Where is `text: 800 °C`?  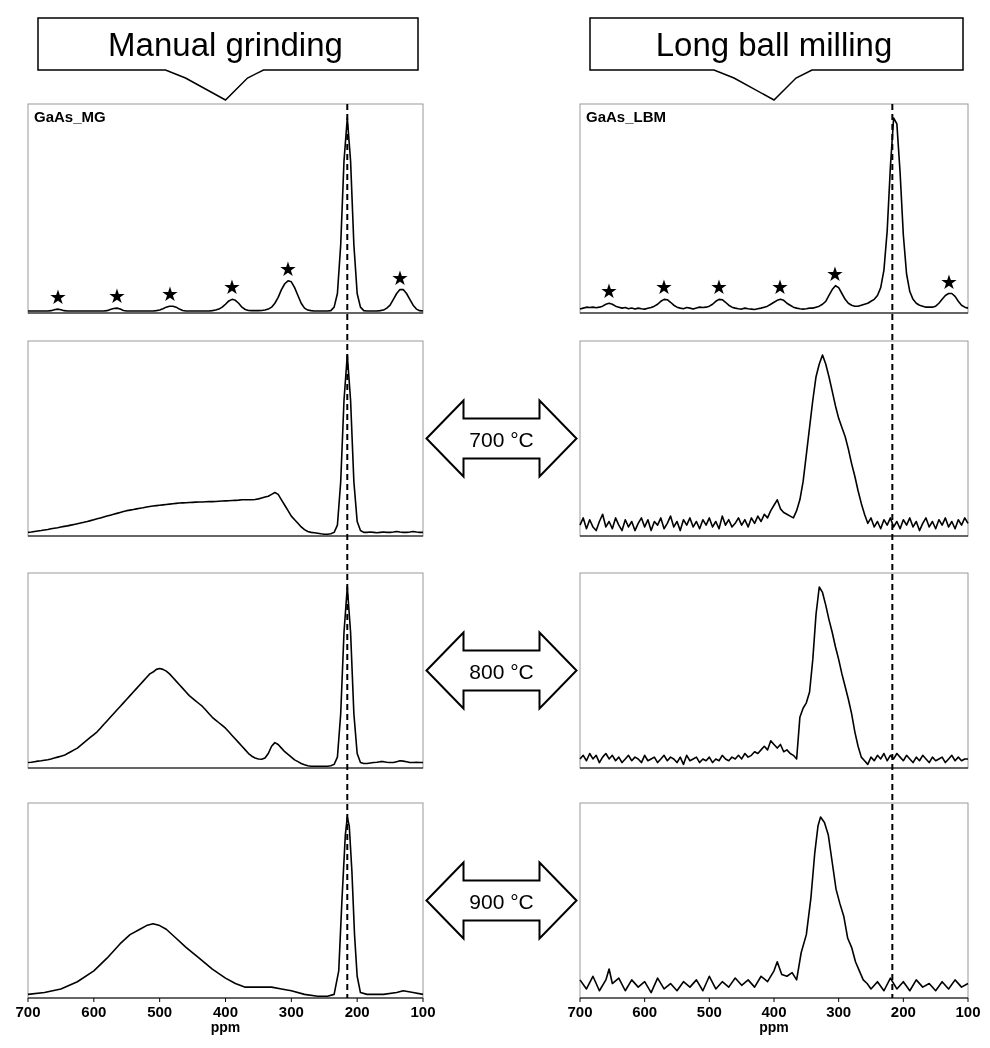
text: 800 °C is located at coordinates (501, 671).